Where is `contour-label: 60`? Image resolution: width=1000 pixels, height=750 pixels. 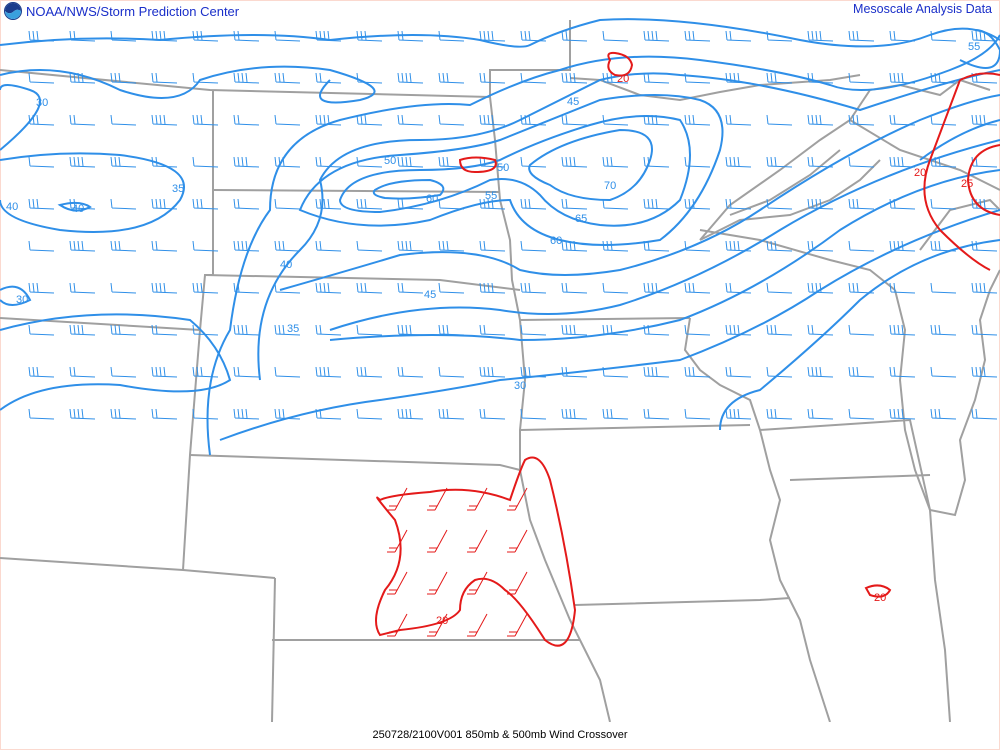
contour-label: 60 is located at coordinates (432, 199).